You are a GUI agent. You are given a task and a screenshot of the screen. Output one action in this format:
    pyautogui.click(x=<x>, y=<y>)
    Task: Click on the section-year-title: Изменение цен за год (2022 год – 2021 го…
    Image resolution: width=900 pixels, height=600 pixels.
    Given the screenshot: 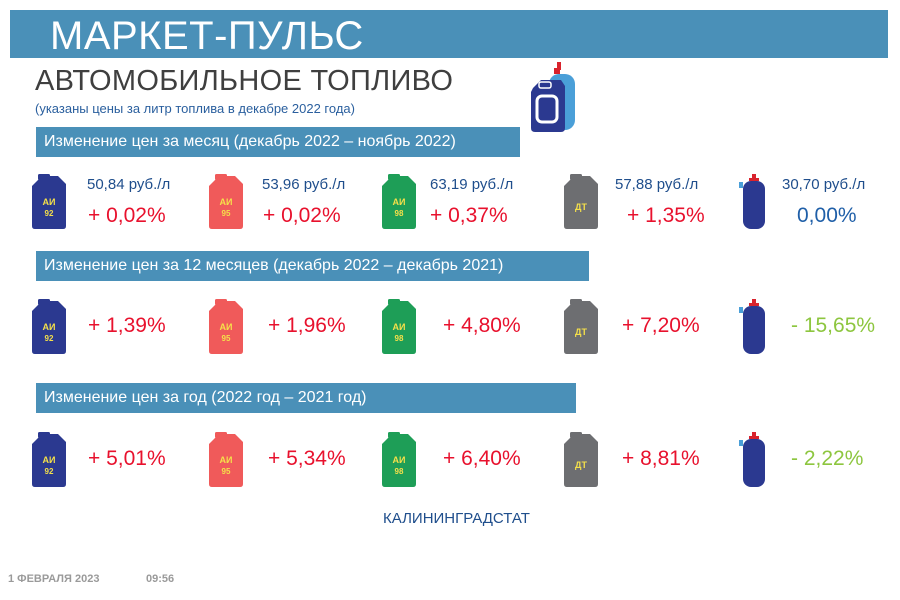 What is the action you would take?
    pyautogui.click(x=306, y=398)
    